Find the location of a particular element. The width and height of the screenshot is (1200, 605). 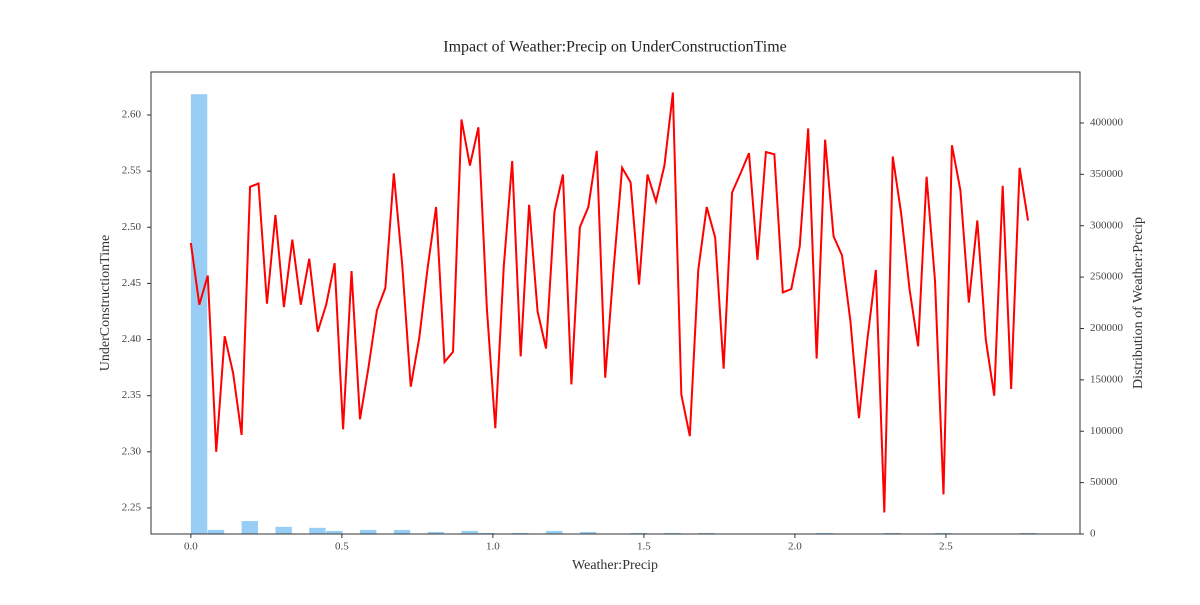

x-tick-label: 2.0 is located at coordinates (795, 547).